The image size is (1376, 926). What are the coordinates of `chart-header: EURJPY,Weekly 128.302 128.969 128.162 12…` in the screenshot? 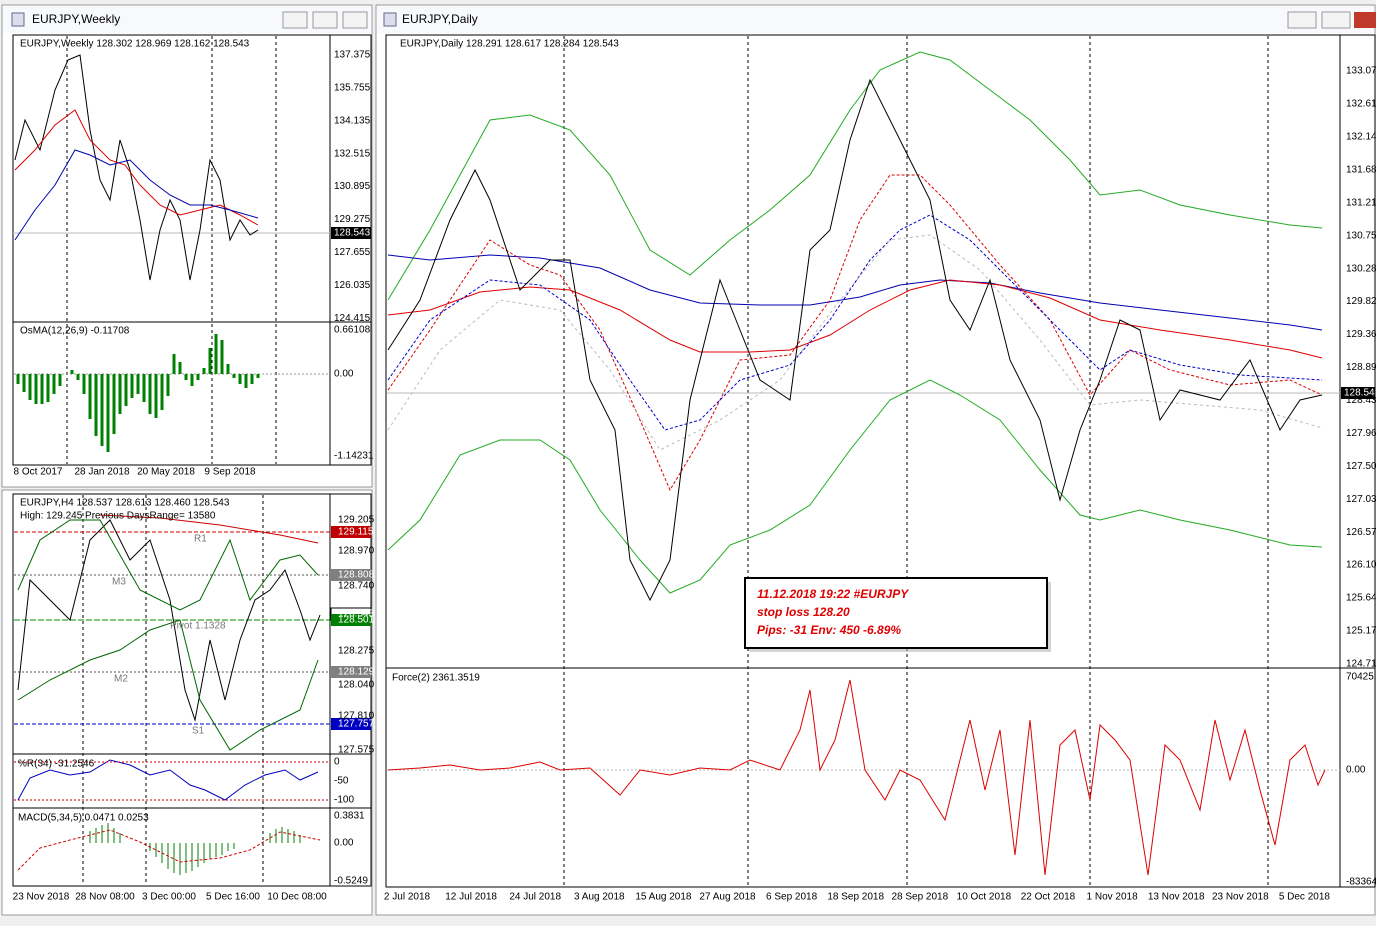 It's located at (135, 44).